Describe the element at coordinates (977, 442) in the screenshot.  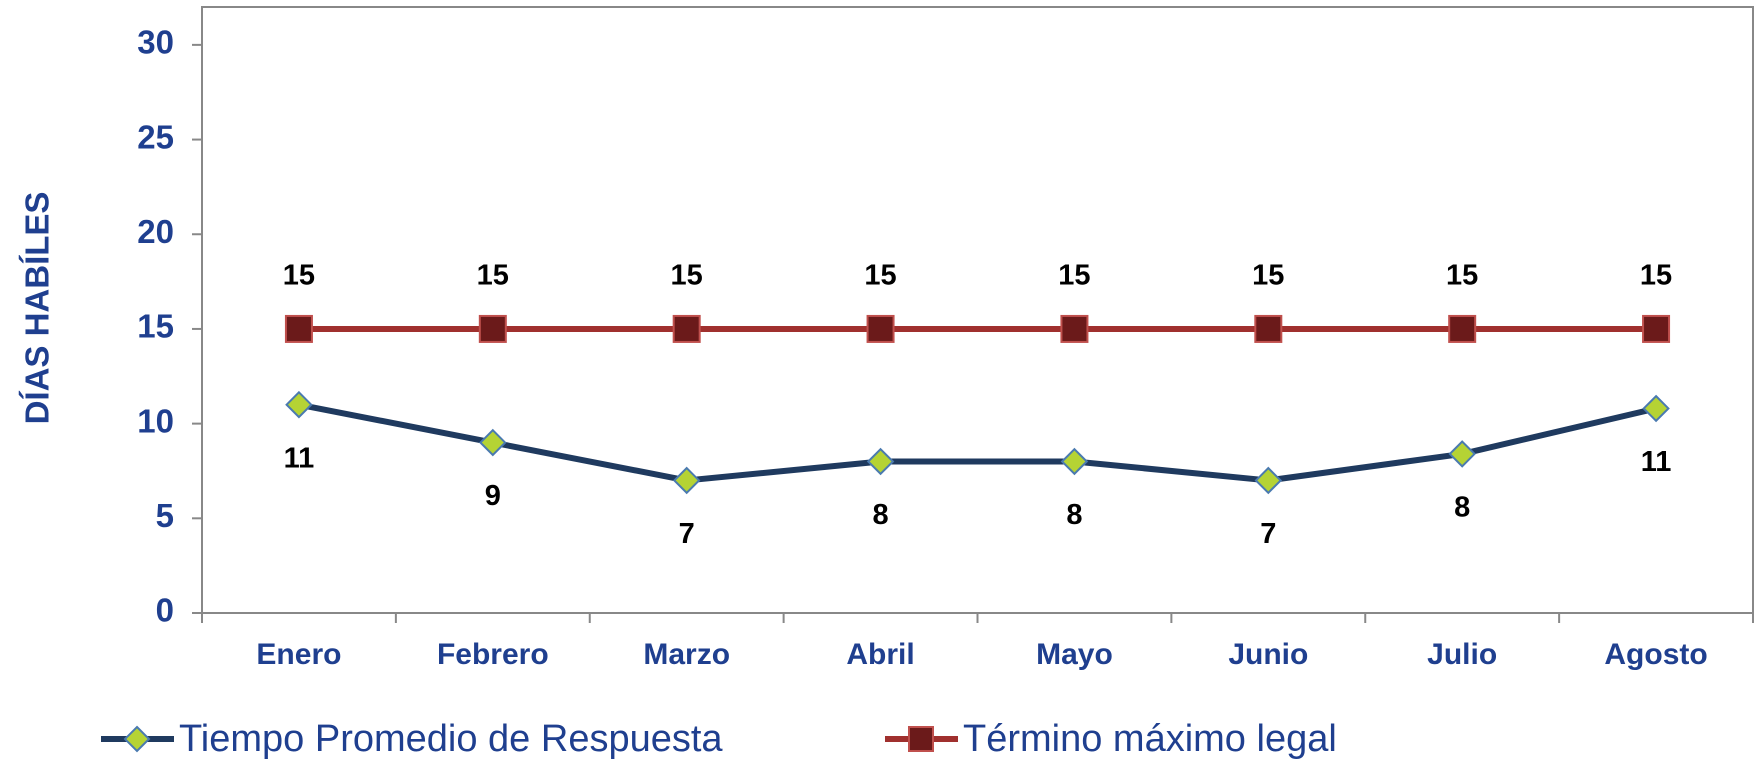
I see `series-line` at that location.